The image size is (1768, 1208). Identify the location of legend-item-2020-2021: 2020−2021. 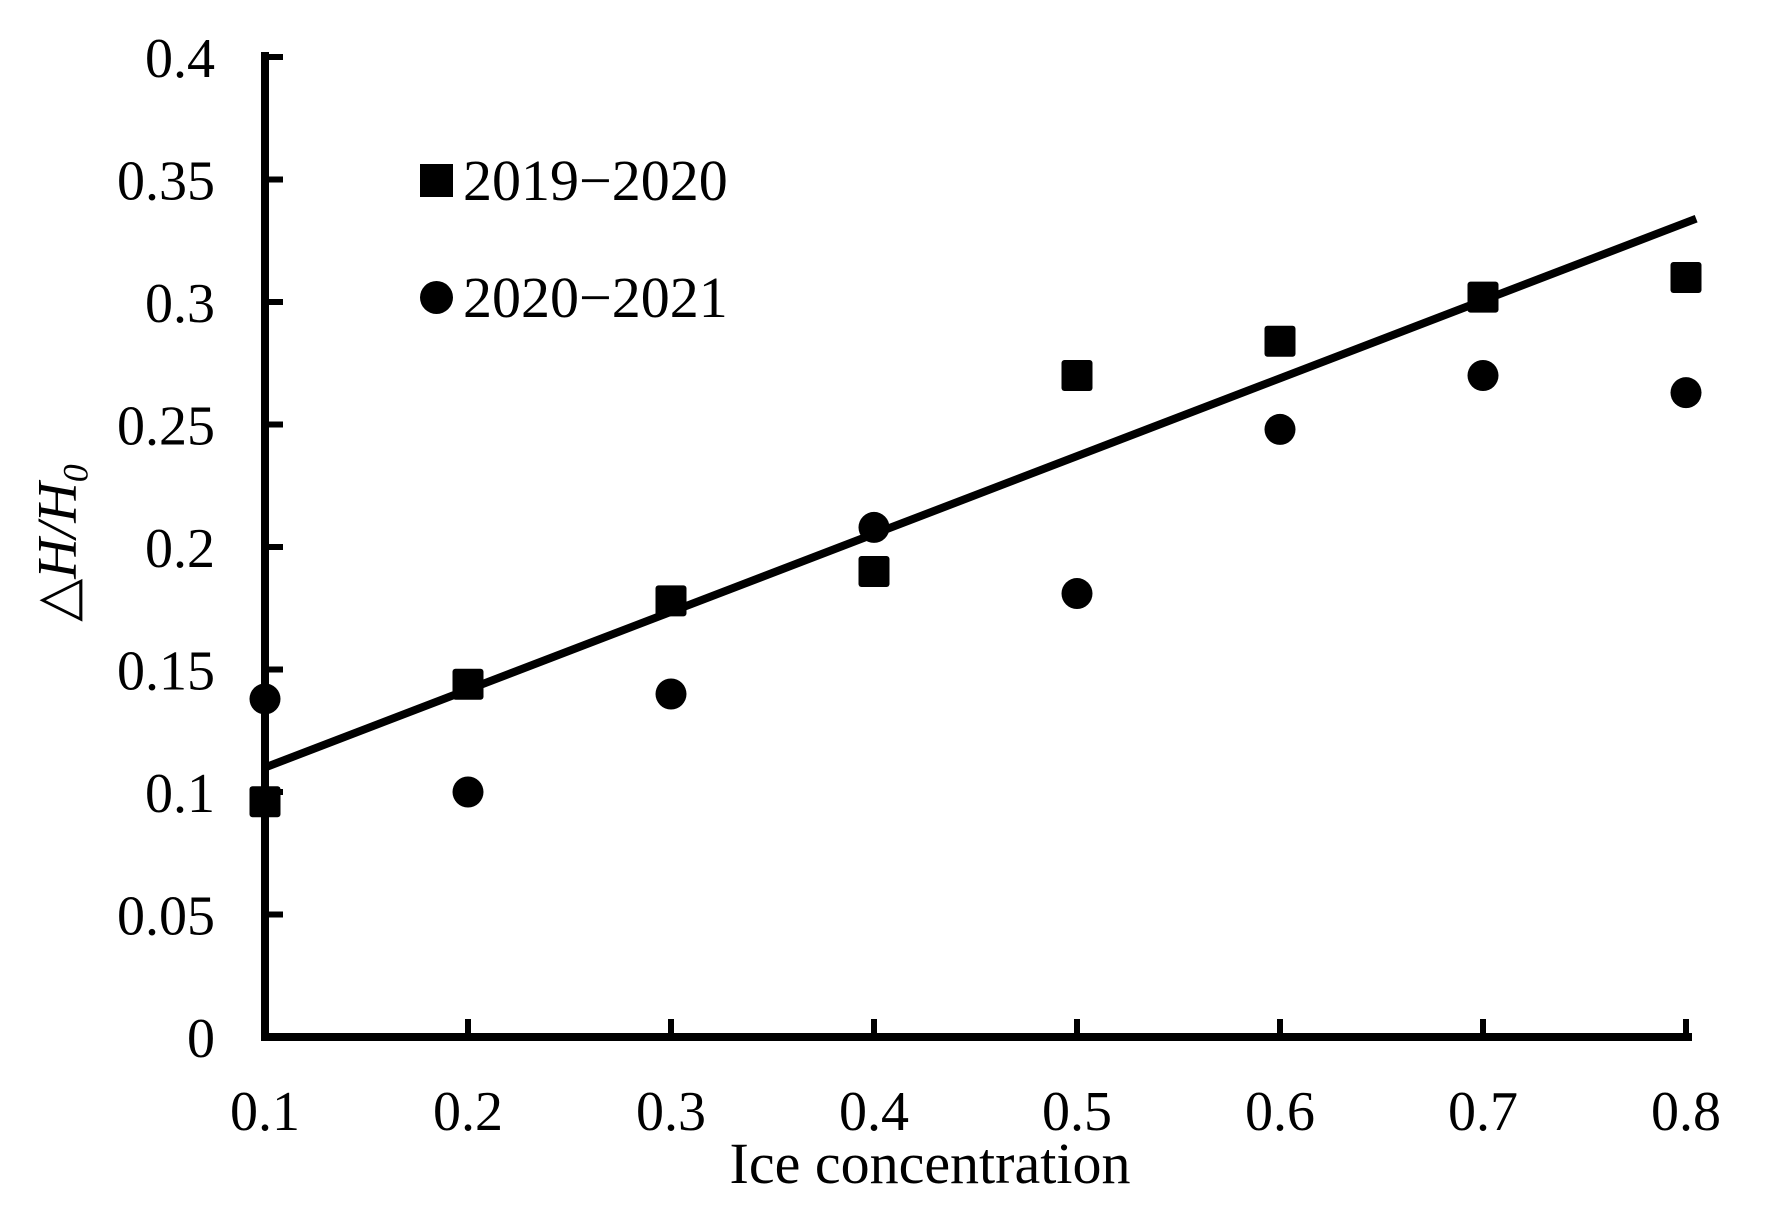
(574, 297).